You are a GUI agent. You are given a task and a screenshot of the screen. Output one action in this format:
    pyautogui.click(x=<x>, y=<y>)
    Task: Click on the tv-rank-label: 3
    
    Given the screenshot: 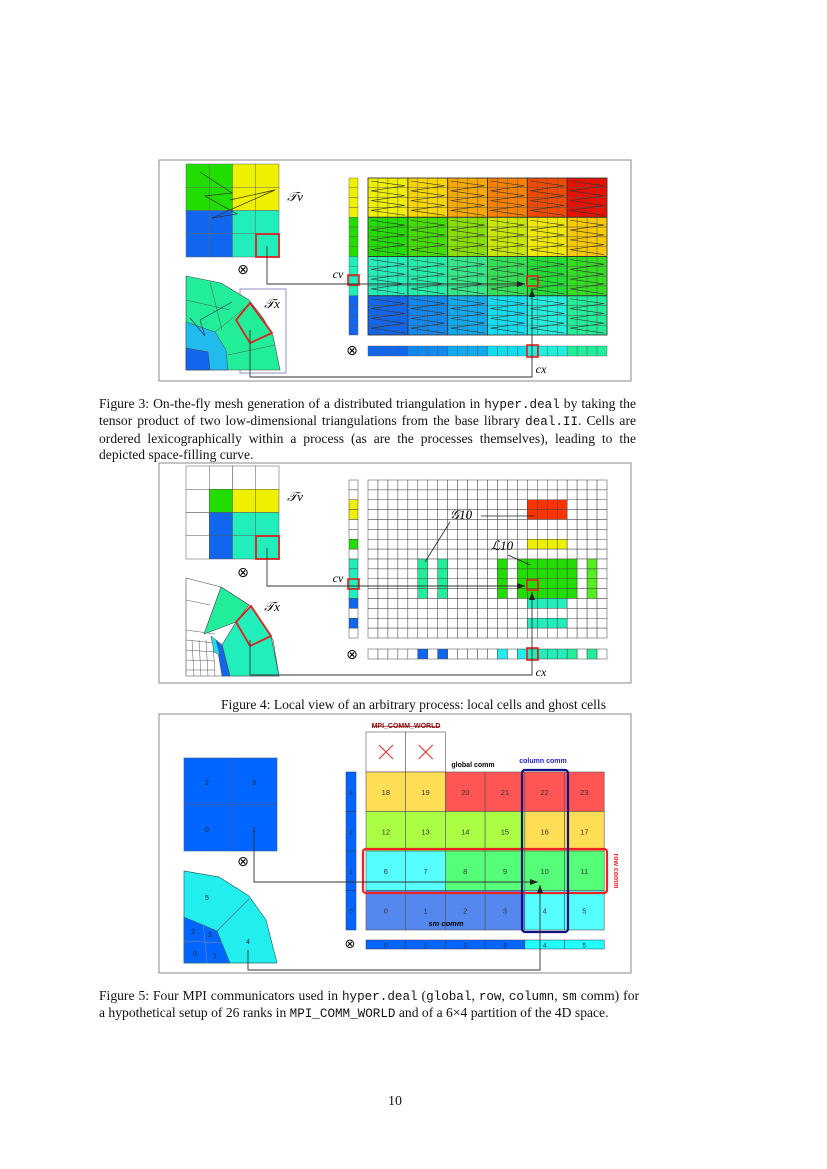 What is the action you would take?
    pyautogui.click(x=254, y=783)
    